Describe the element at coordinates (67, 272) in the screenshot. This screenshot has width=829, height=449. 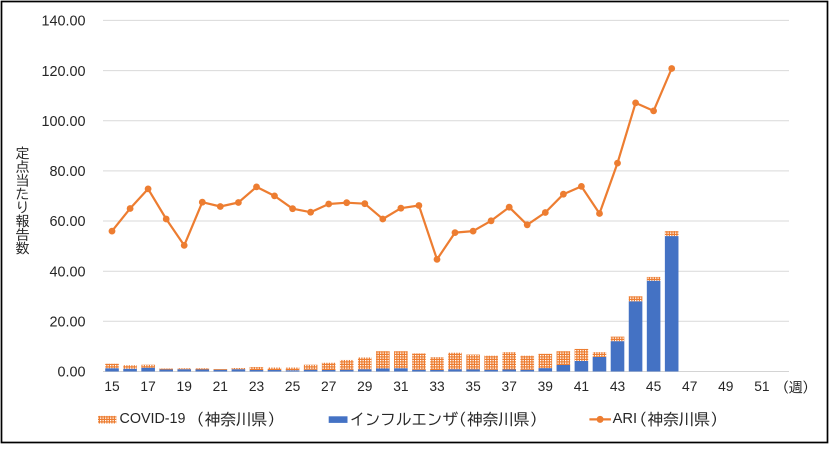
I see `svg-text: 40.00` at that location.